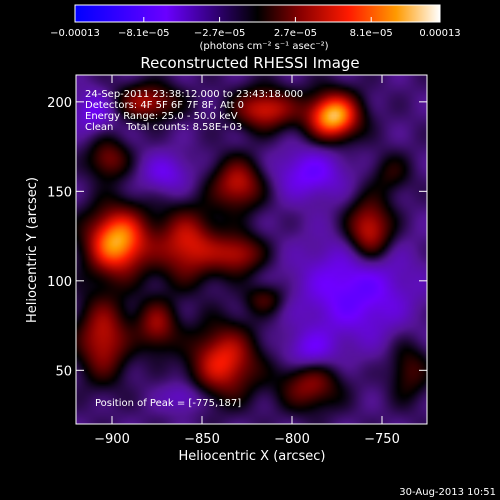  Describe the element at coordinates (371, 33) in the screenshot. I see `colorbar-tick-label: 8.1e−05` at that location.